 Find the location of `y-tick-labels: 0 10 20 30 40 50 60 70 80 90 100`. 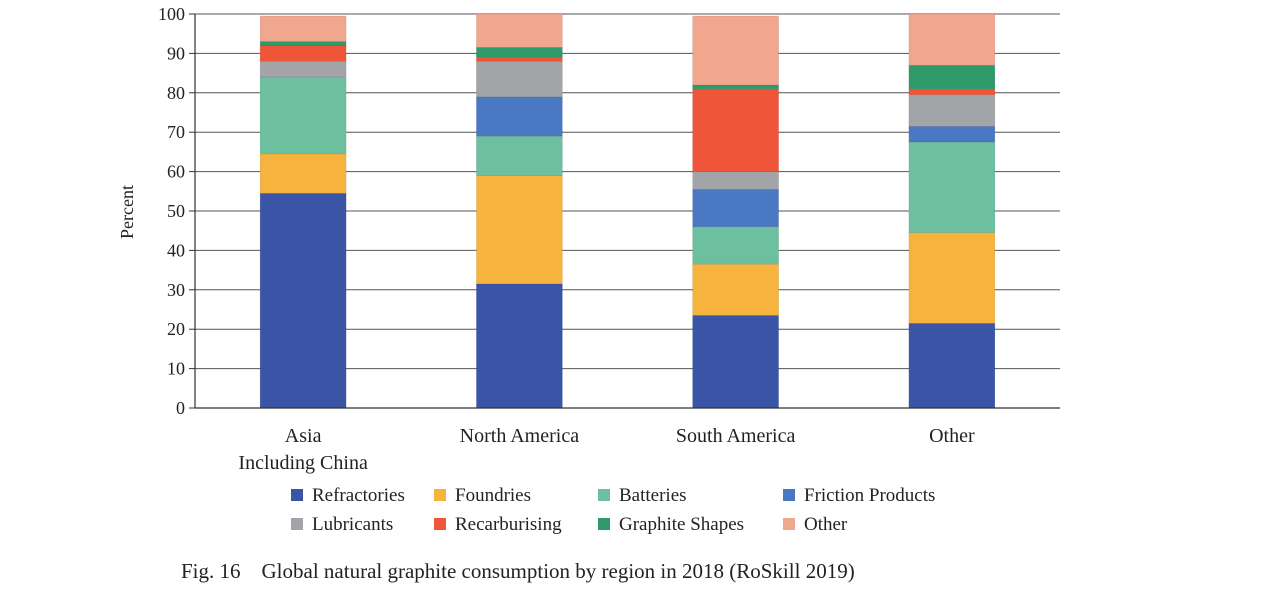

y-tick-labels: 0 10 20 30 40 50 60 70 80 90 100 is located at coordinates (171, 211).